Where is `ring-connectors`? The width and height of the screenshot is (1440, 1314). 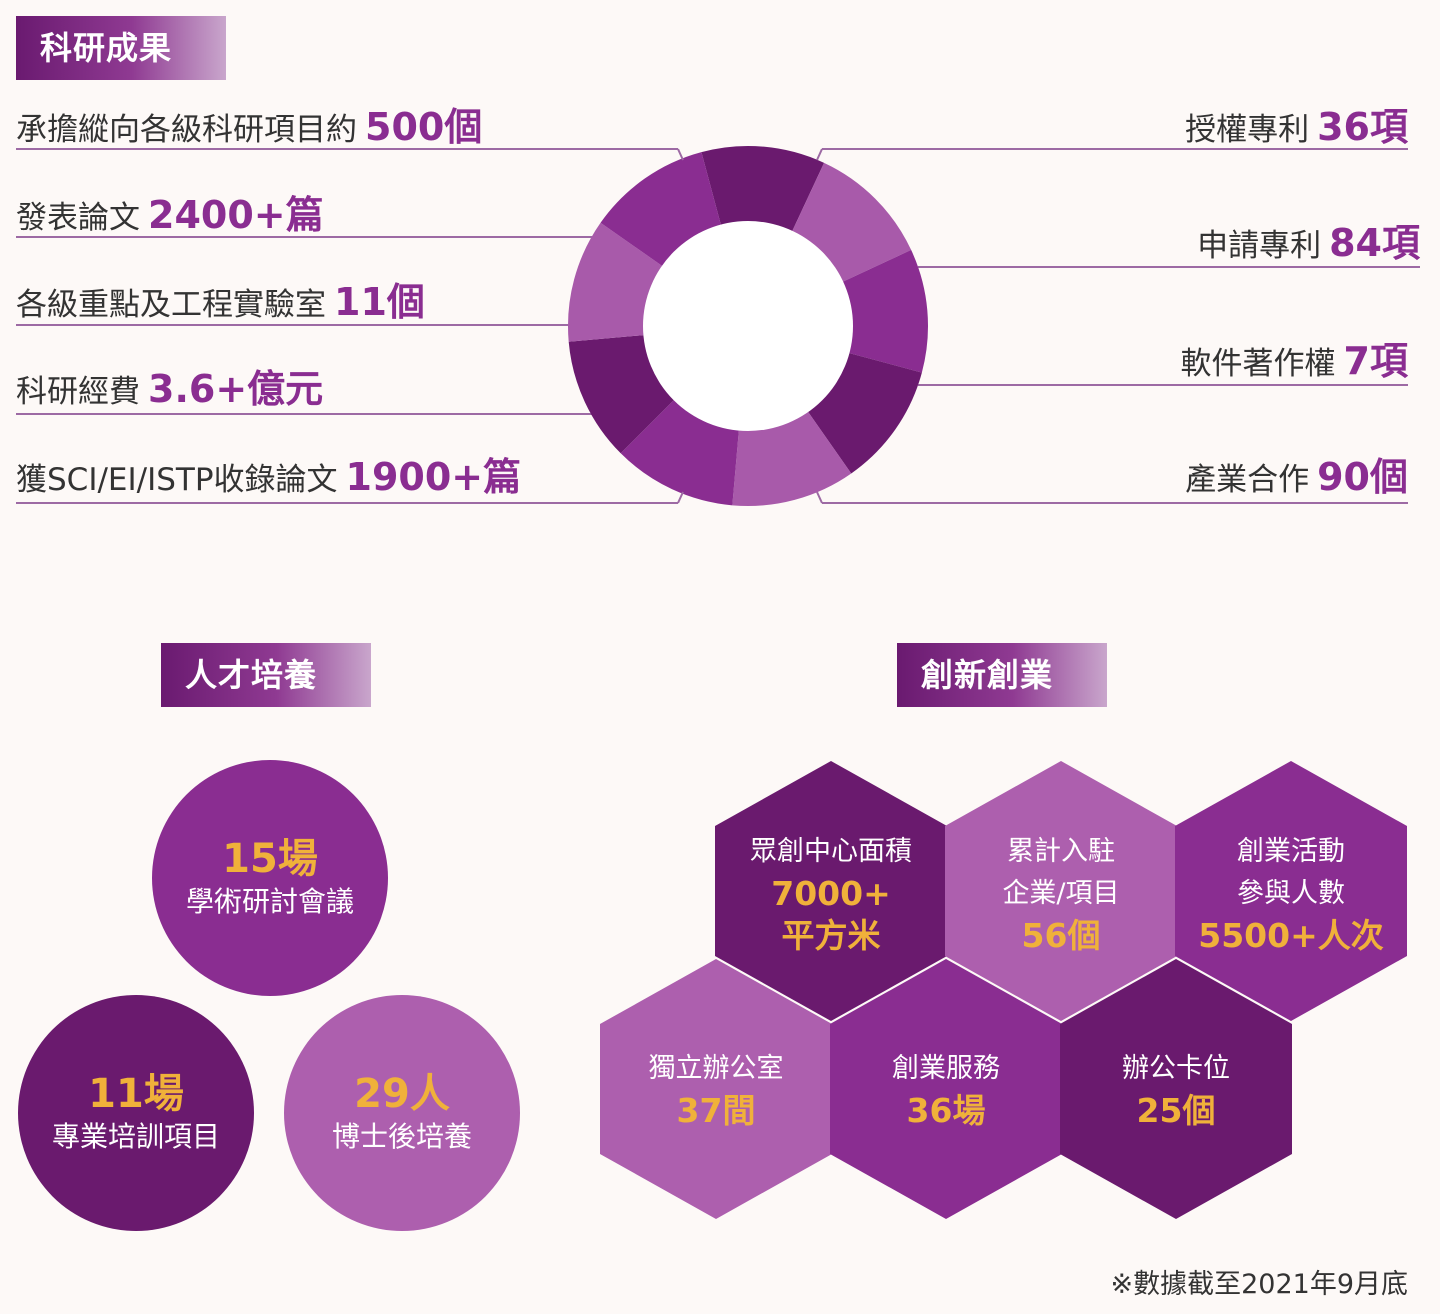
ring-connectors is located at coordinates (750, 326).